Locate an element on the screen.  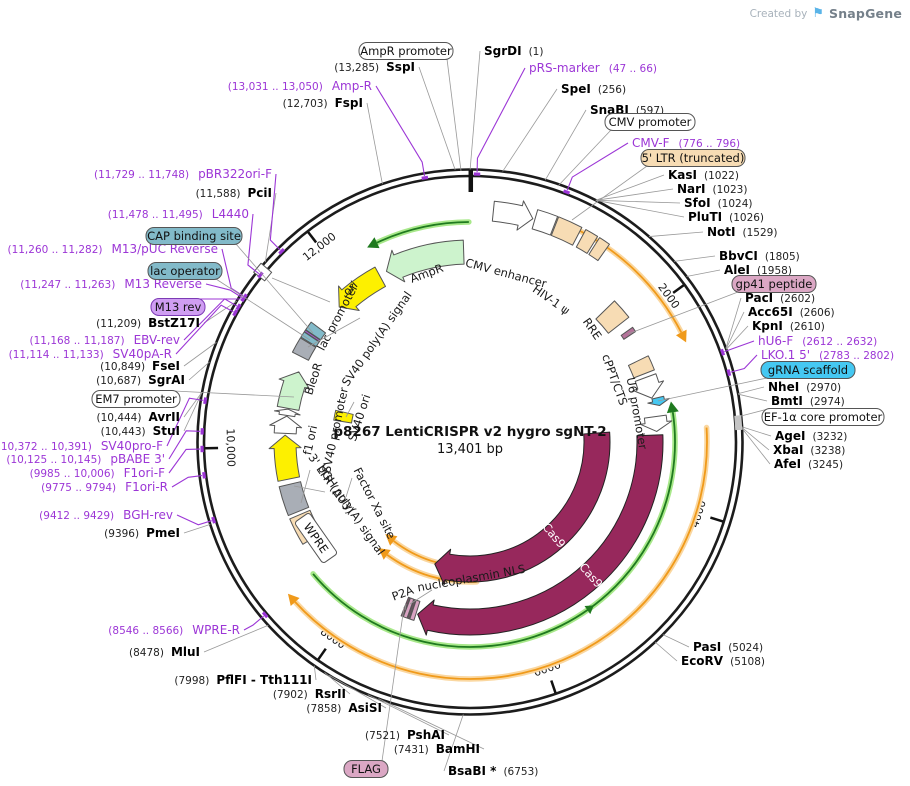
feature-cas9-outer is located at coordinates (540, 535).